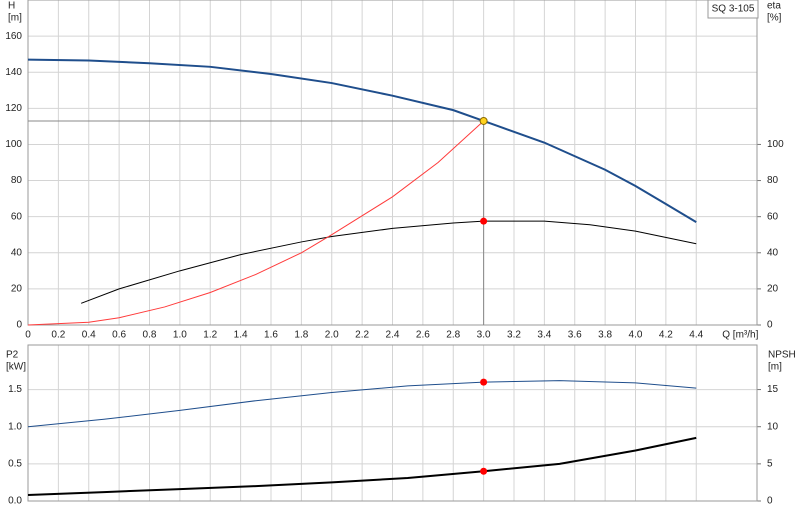 The image size is (800, 520). Describe the element at coordinates (775, 367) in the screenshot. I see `y2-axis-label: [m]` at that location.